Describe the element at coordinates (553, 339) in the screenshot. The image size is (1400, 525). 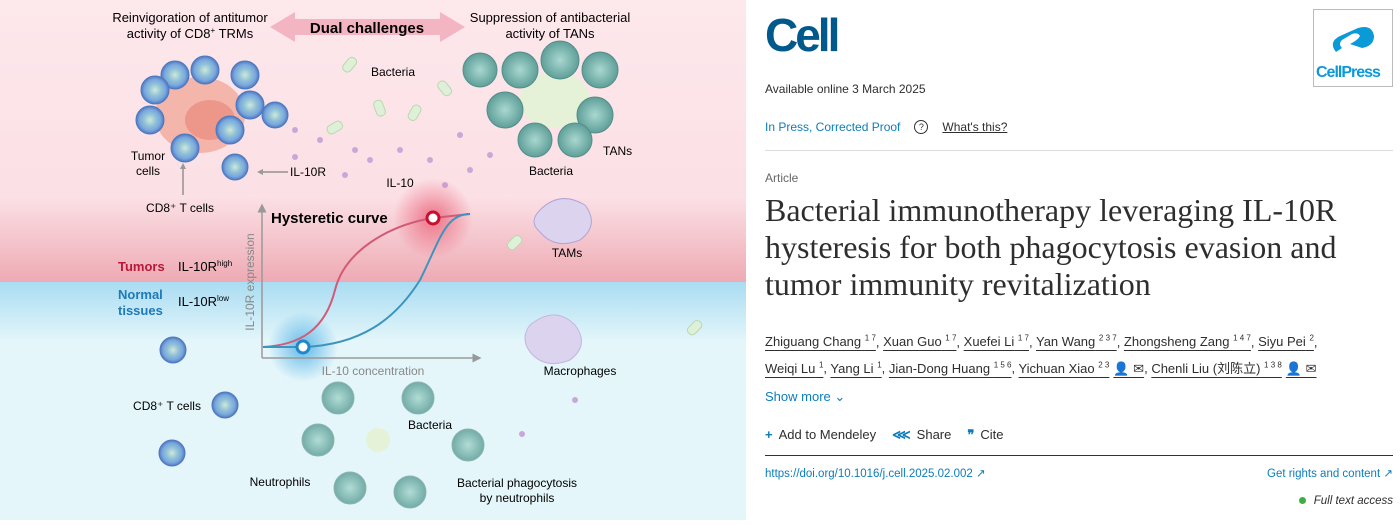
I see `macrophage-cell` at that location.